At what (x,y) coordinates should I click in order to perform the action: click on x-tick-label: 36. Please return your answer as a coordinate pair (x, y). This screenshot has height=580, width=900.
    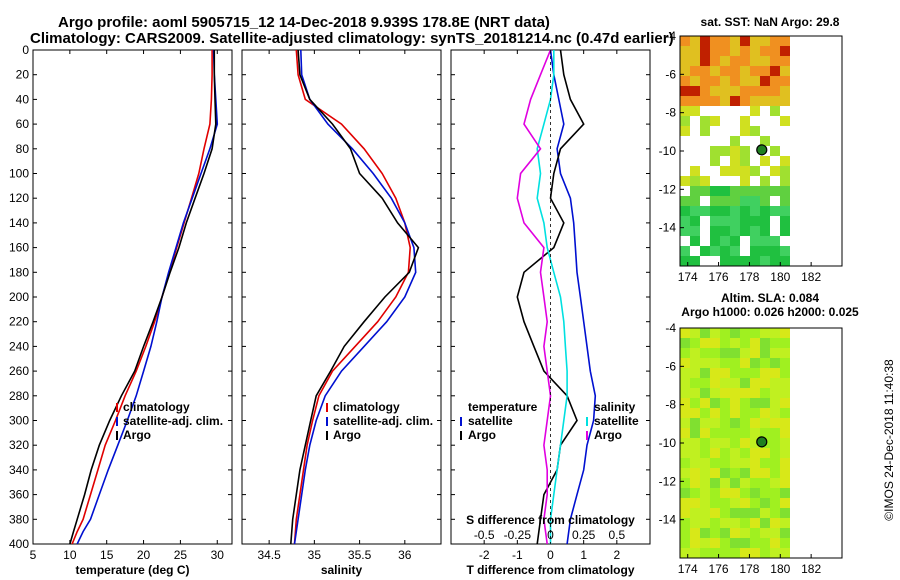
    Looking at the image, I should click on (405, 555).